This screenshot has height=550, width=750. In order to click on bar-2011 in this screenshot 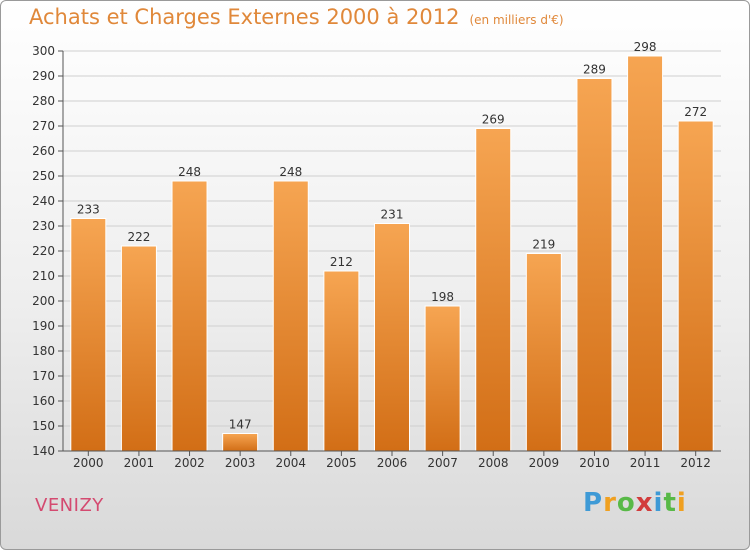, I will do `click(645, 253)`.